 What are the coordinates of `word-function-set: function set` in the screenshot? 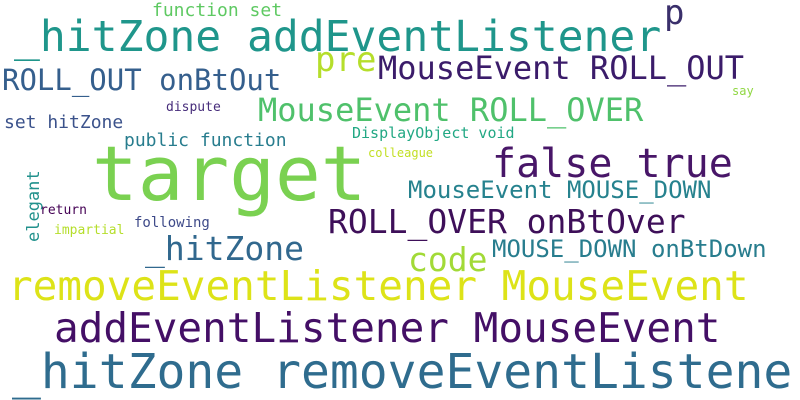 It's located at (217, 10).